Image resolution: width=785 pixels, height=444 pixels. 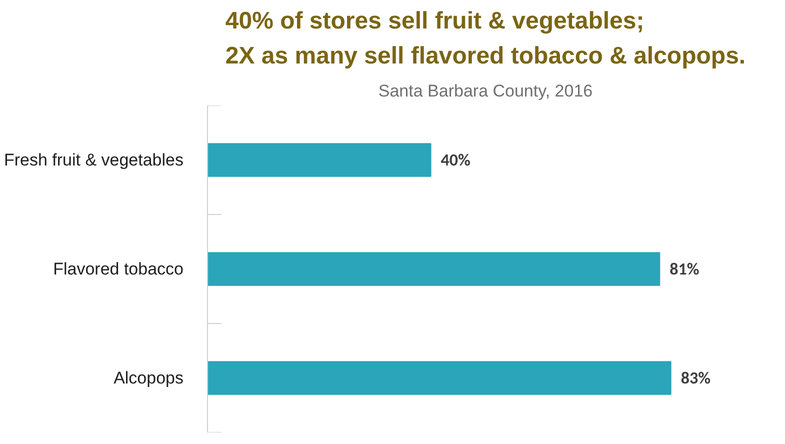 I want to click on chart-subtitle: Santa Barbara County, 2016, so click(x=485, y=91).